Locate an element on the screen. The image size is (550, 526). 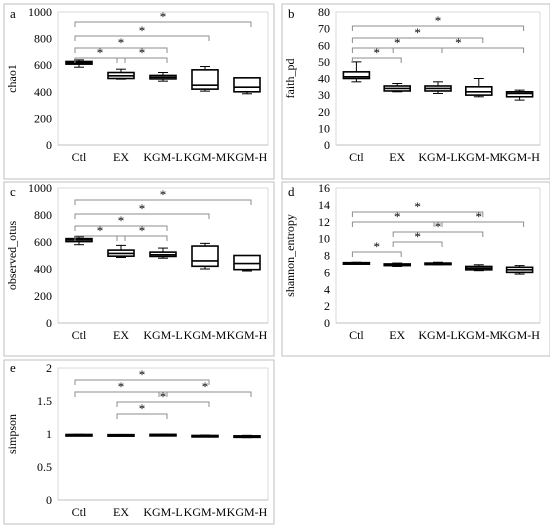
y-tick-label: 4 is located at coordinates (327, 289).